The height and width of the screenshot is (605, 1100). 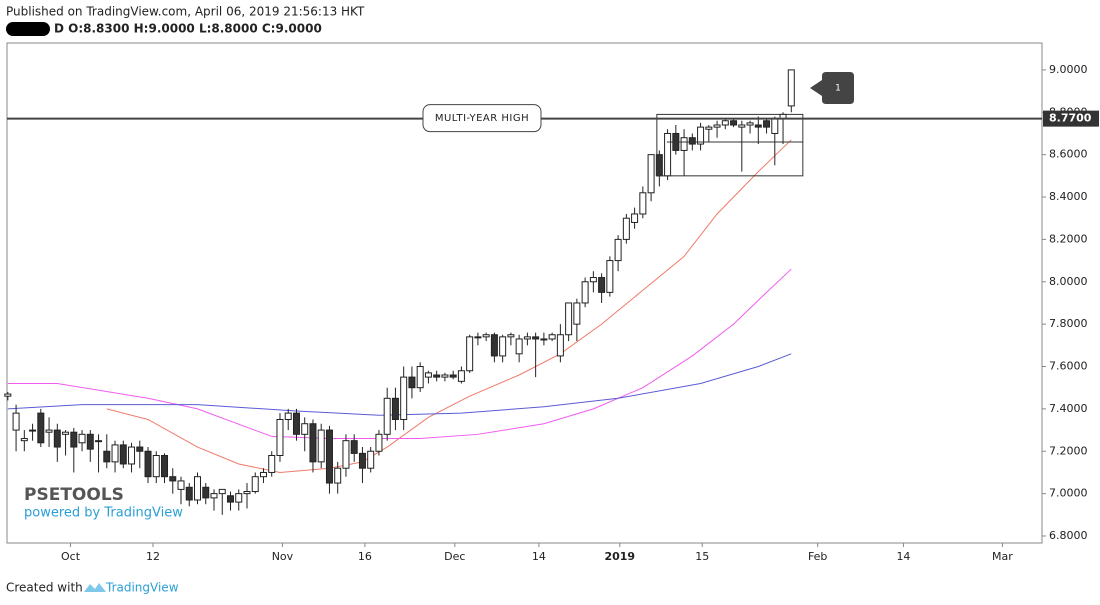 I want to click on x-tick-label: Nov, so click(x=283, y=556).